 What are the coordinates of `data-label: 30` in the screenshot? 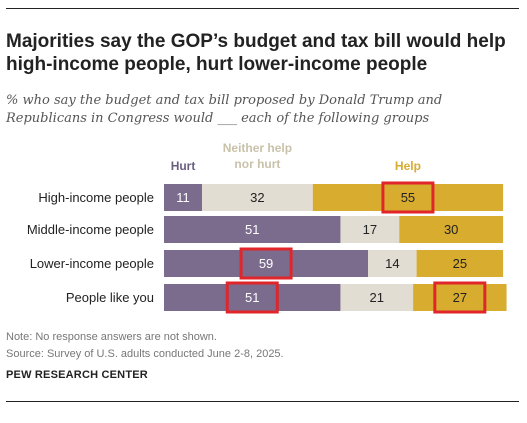 It's located at (451, 229).